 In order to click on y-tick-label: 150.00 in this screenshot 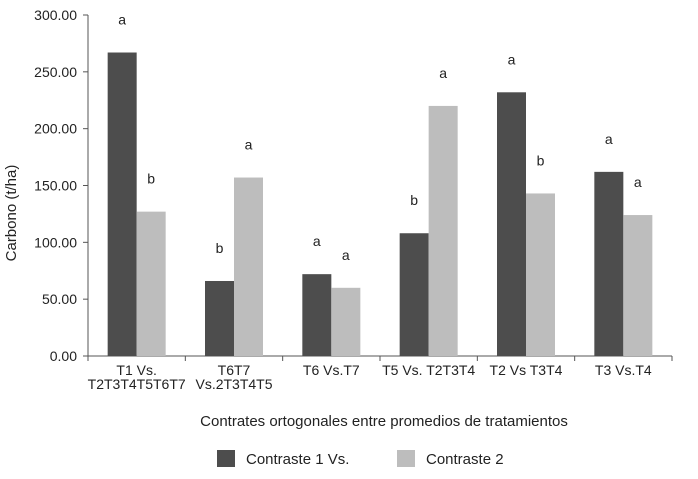, I will do `click(55, 186)`.